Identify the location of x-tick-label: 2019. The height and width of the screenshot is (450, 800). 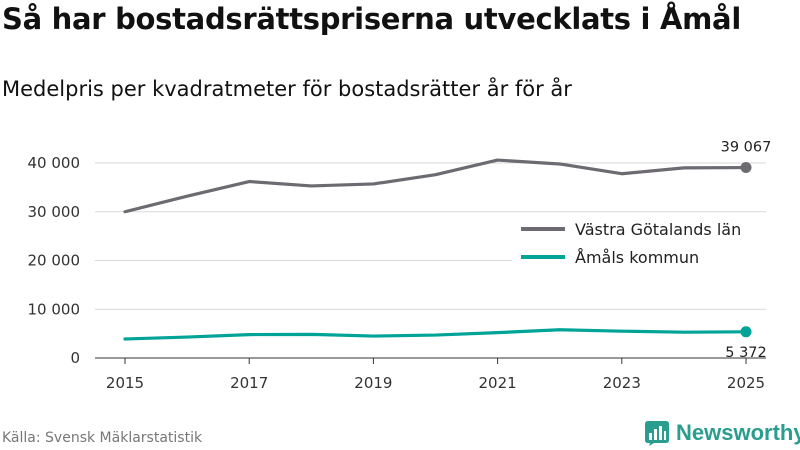
(373, 383).